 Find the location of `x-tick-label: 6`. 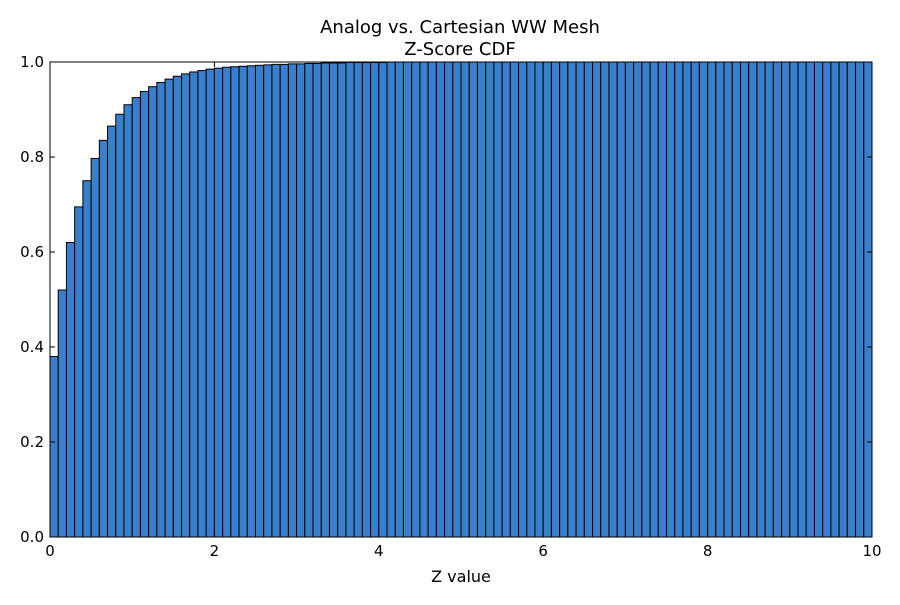

x-tick-label: 6 is located at coordinates (543, 551).